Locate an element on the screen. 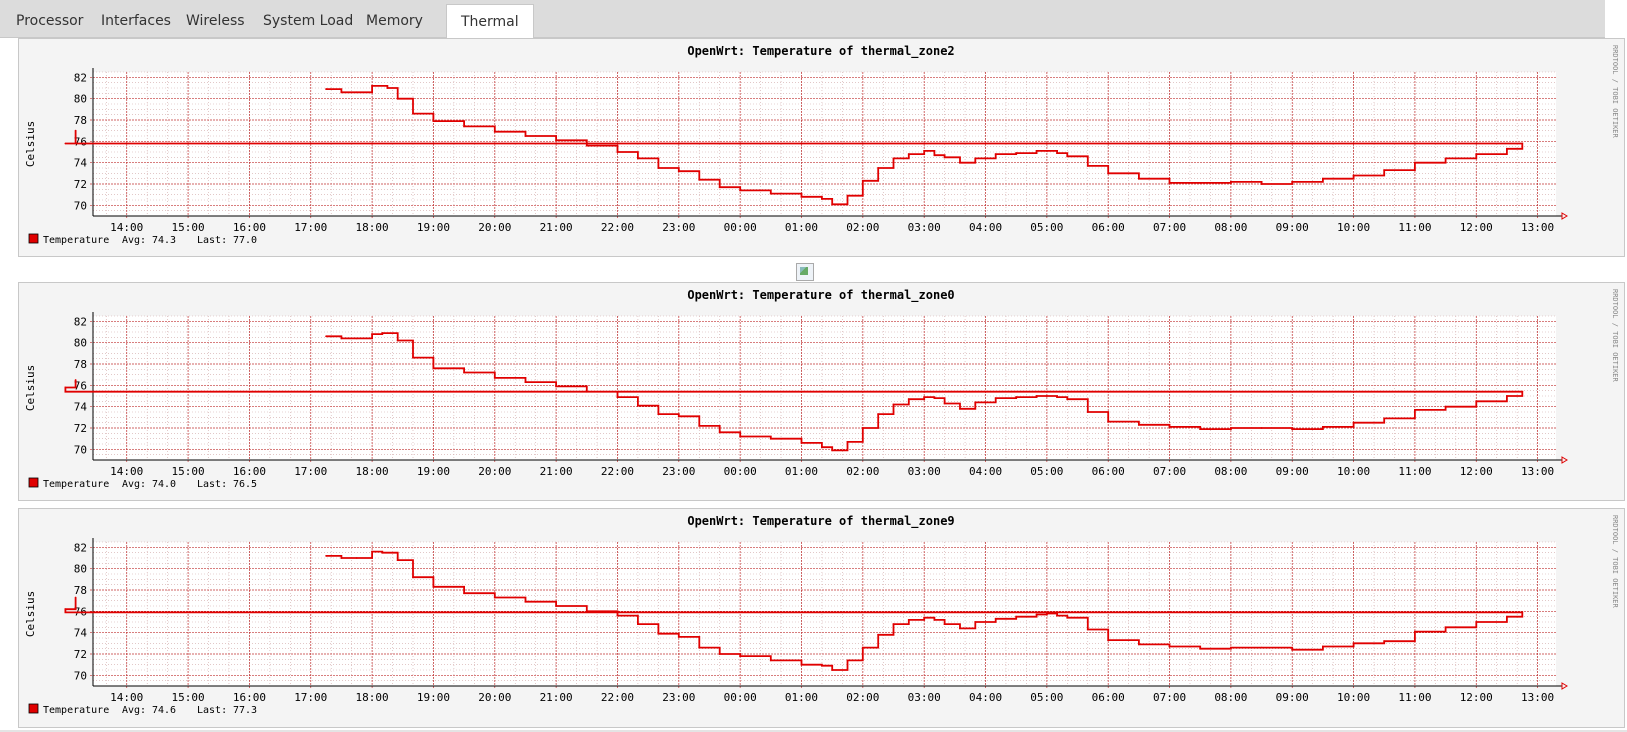 The height and width of the screenshot is (732, 1627). x-tick-label: 04:00 is located at coordinates (985, 697).